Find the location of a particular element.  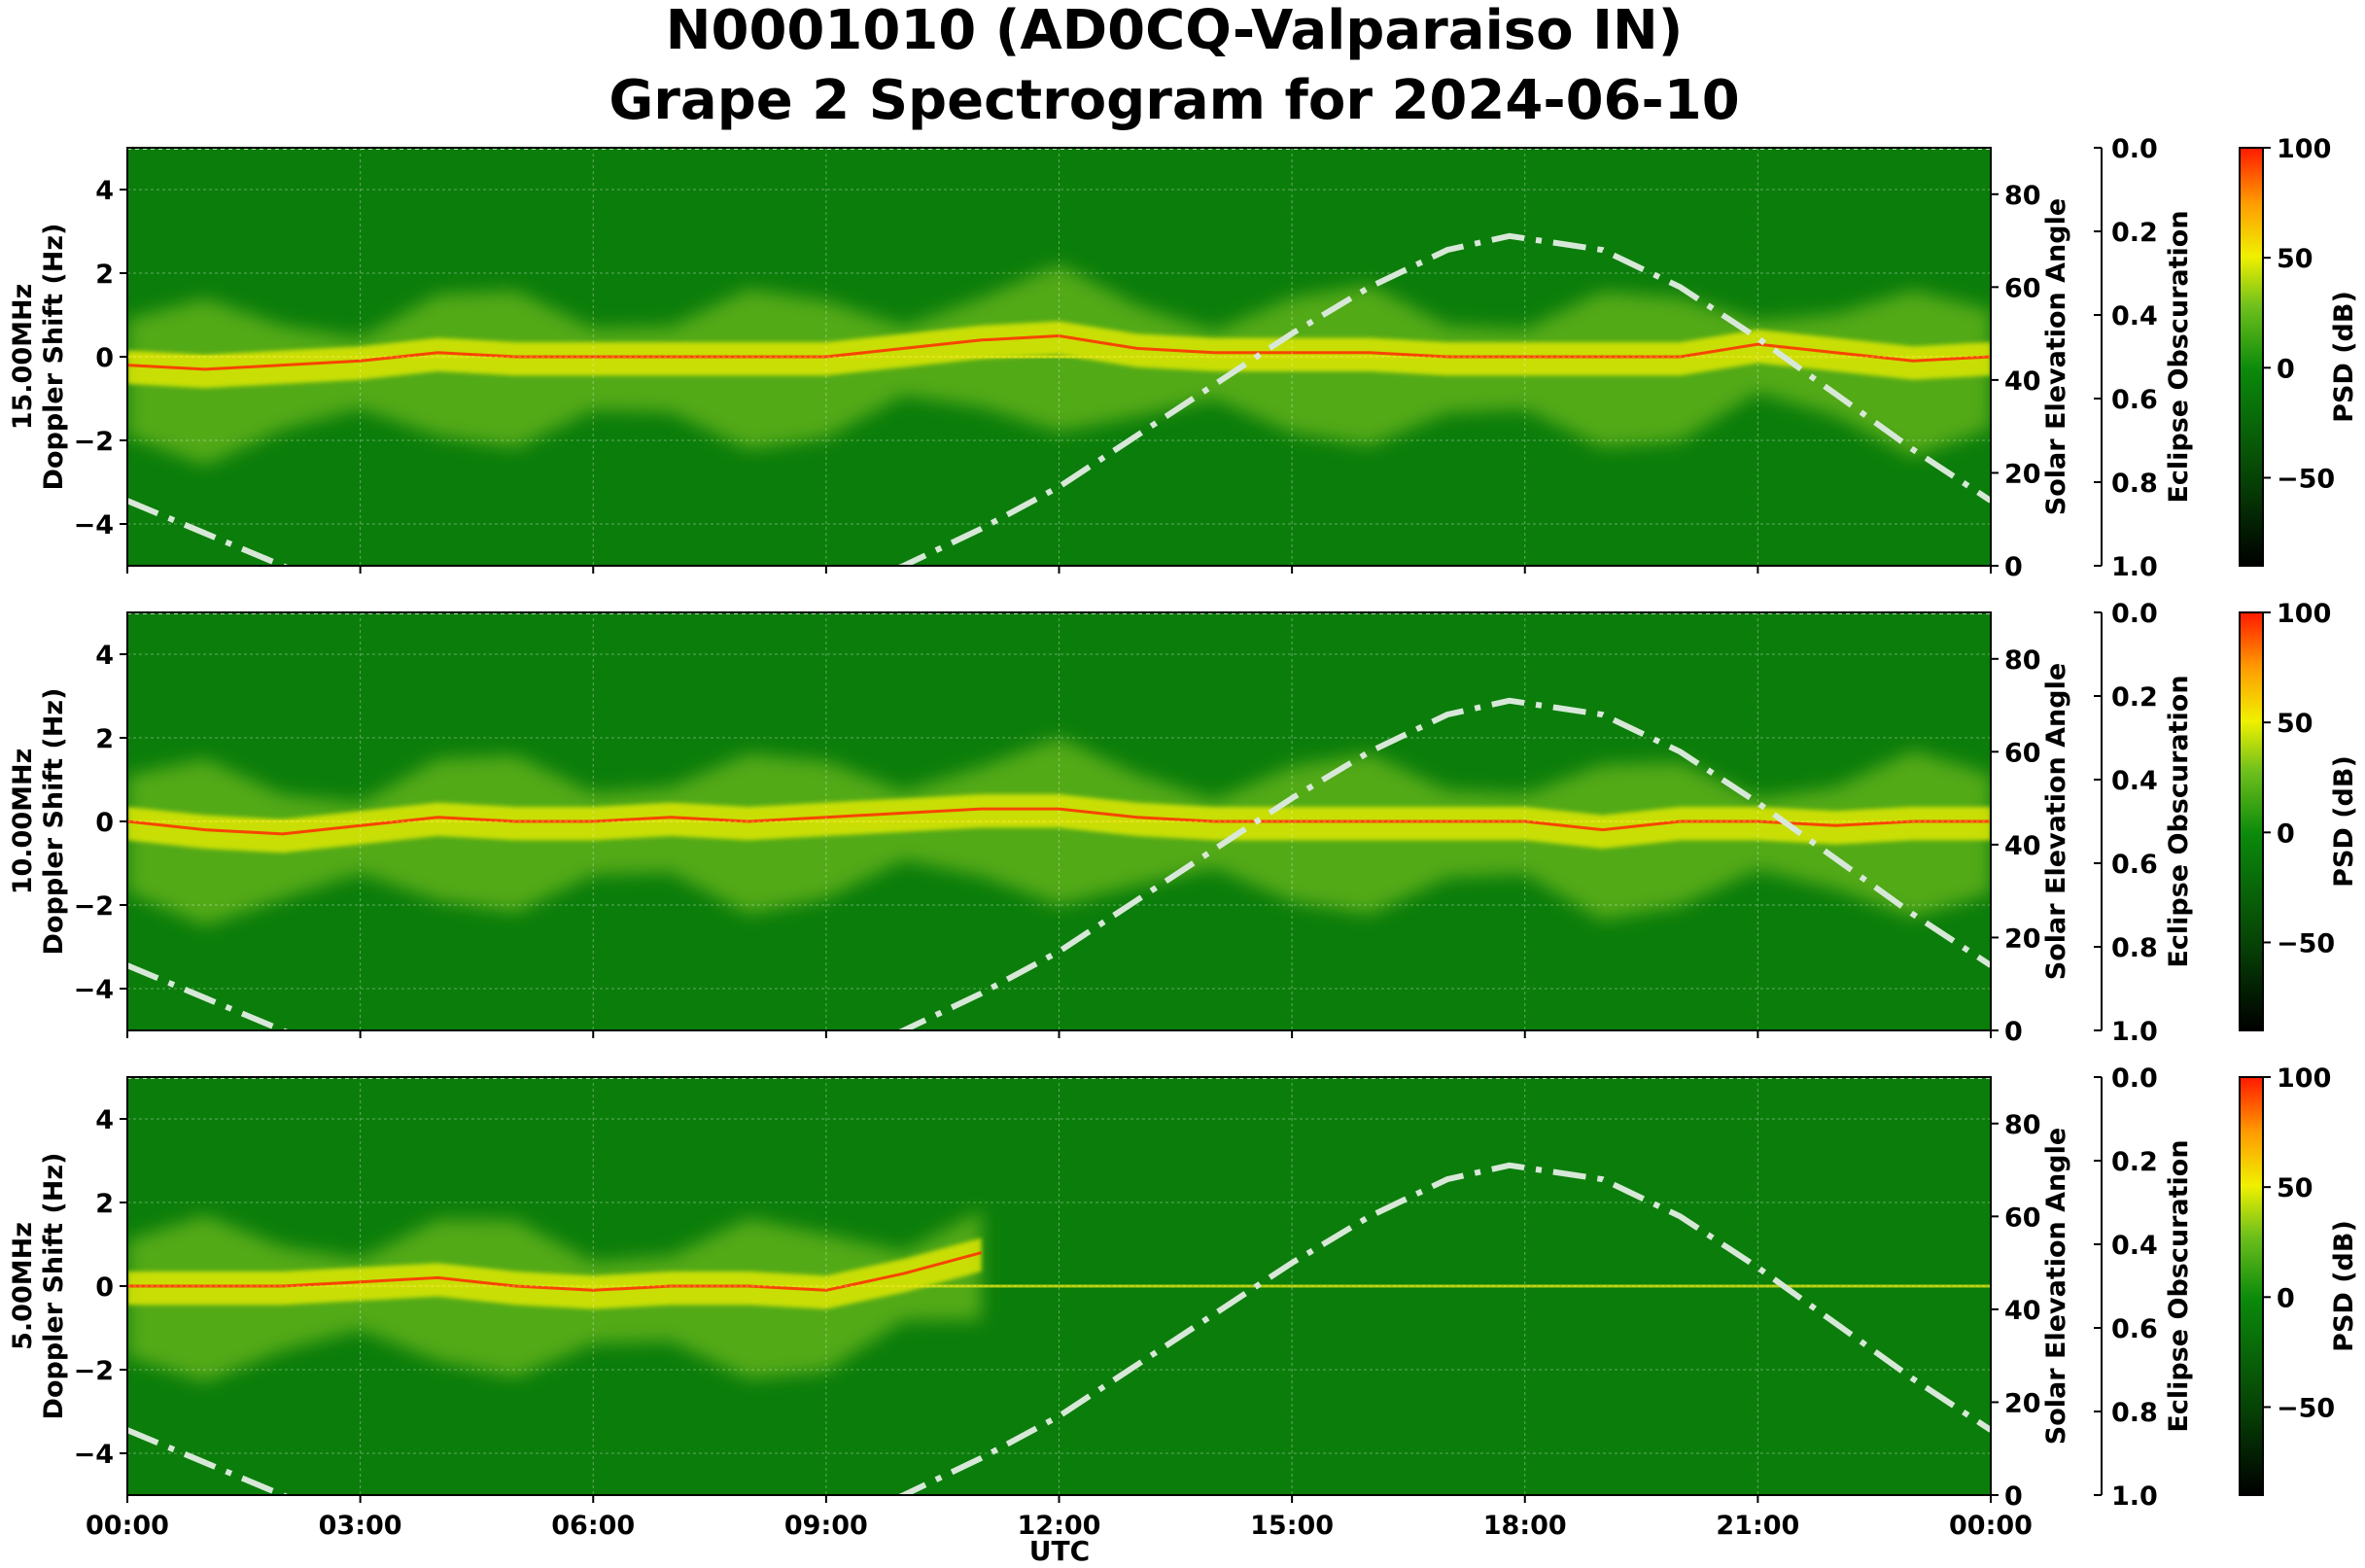

x-tick-label: 21:00 is located at coordinates (1757, 1526).